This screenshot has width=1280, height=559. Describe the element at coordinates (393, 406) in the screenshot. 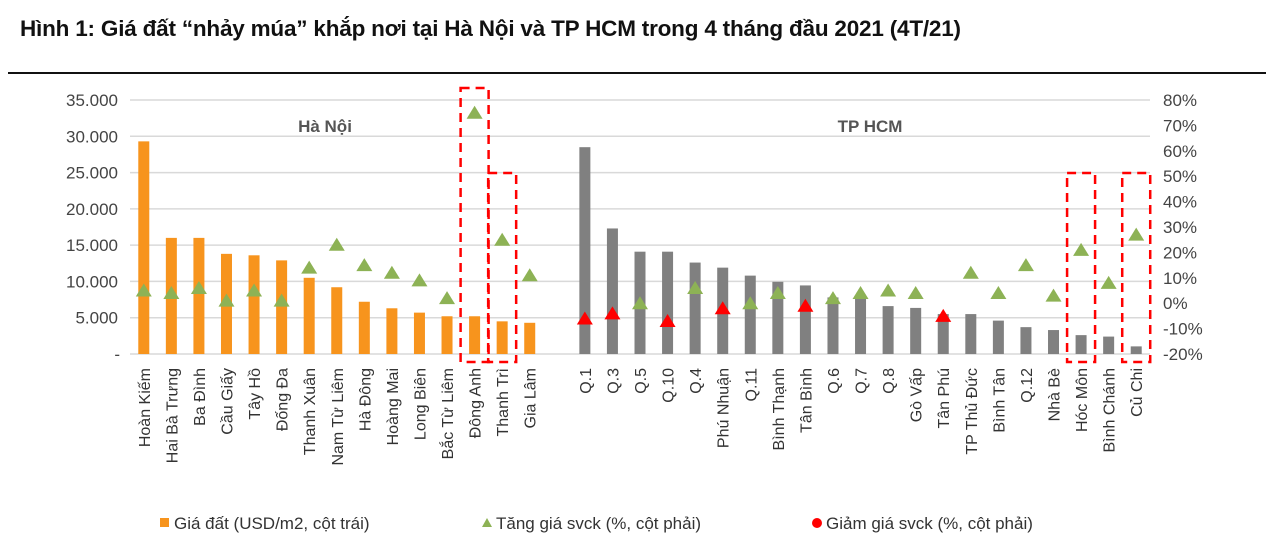

I see `category-label: Hoàng Mai` at that location.